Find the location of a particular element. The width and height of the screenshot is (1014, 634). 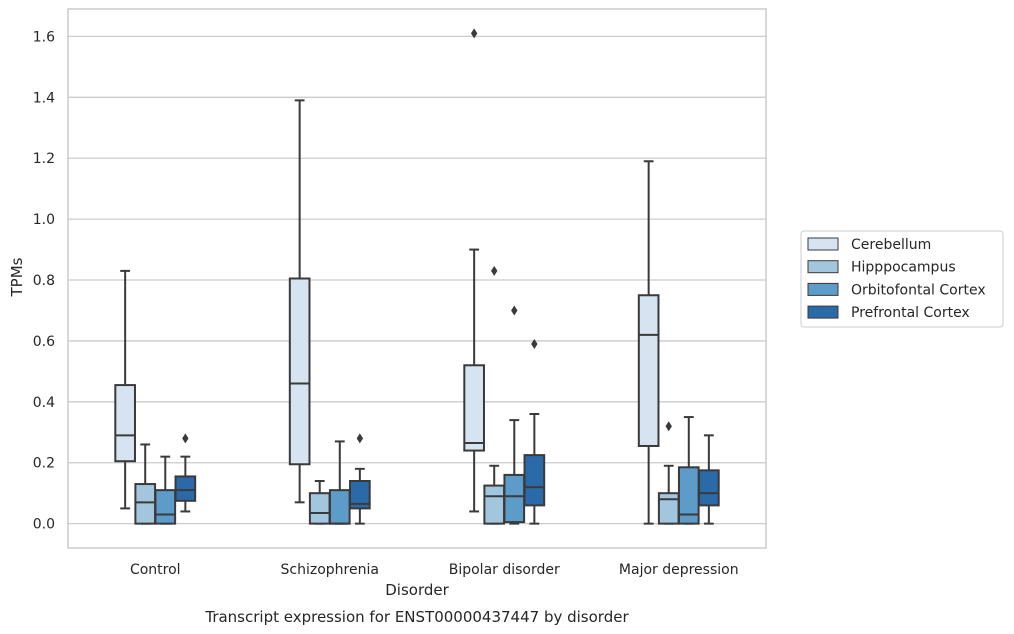

legend-label: Cerebellum is located at coordinates (891, 245).